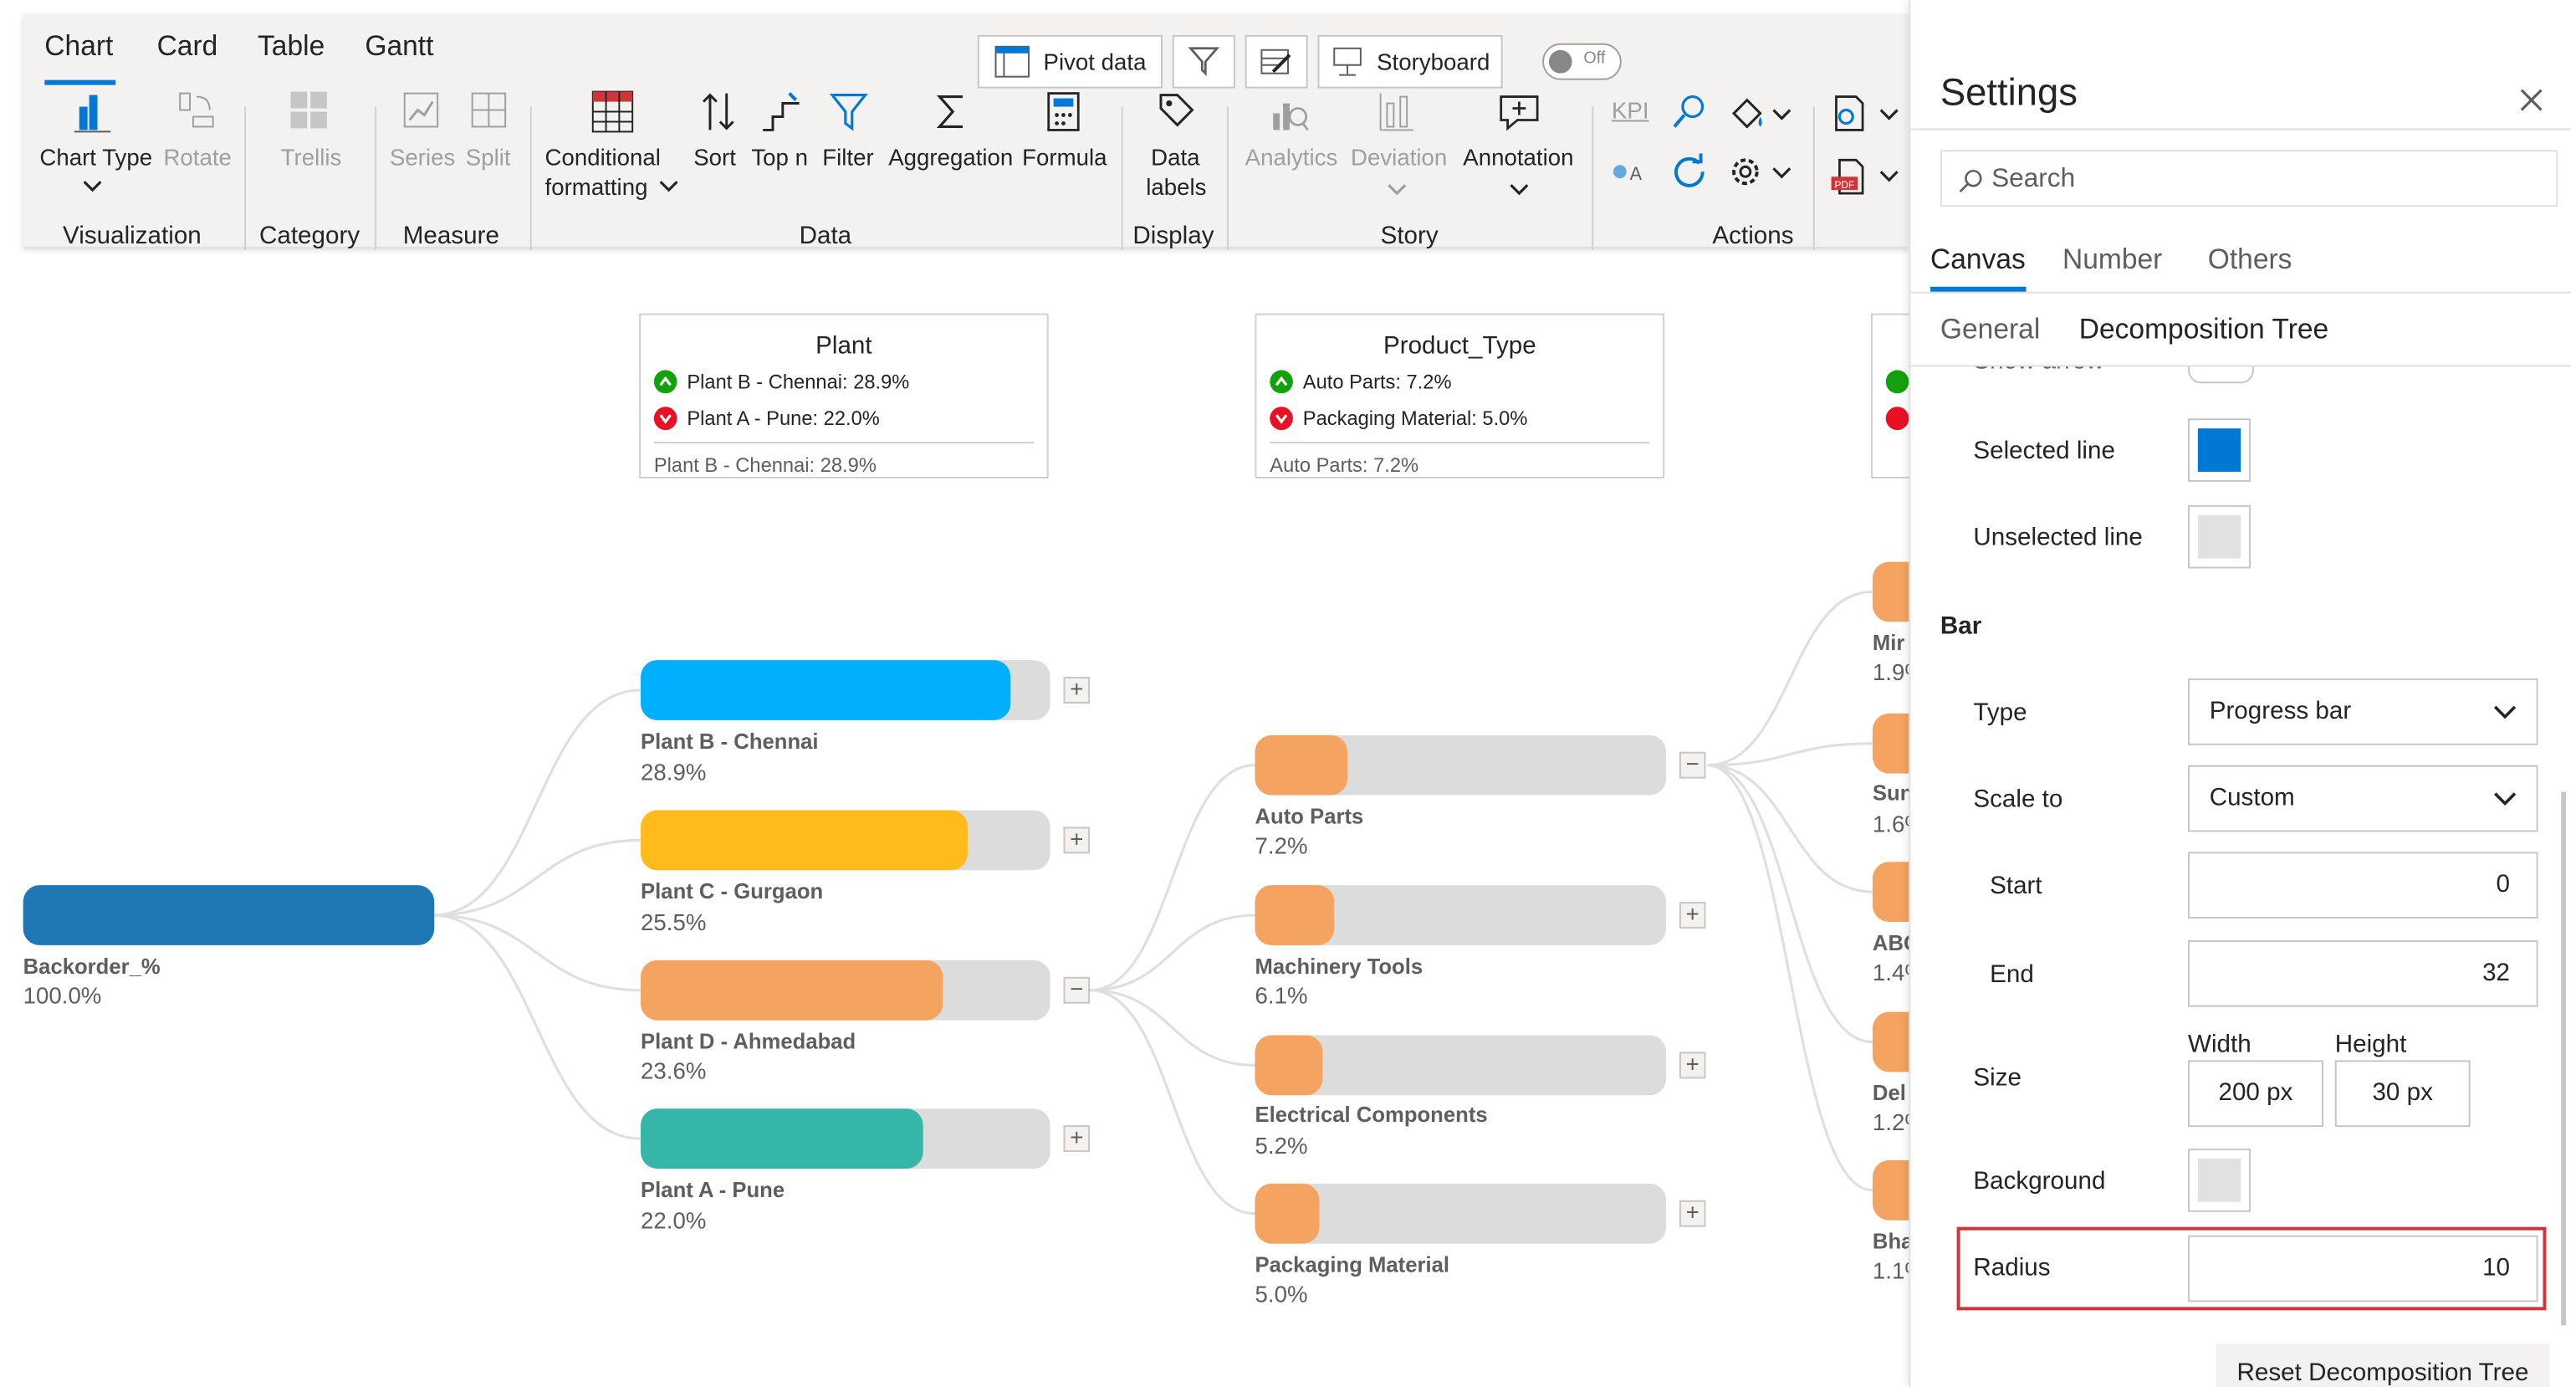 This screenshot has width=2576, height=1387. I want to click on reset-decomposition-tree-button: Reset Decomposition Tree, so click(2383, 1365).